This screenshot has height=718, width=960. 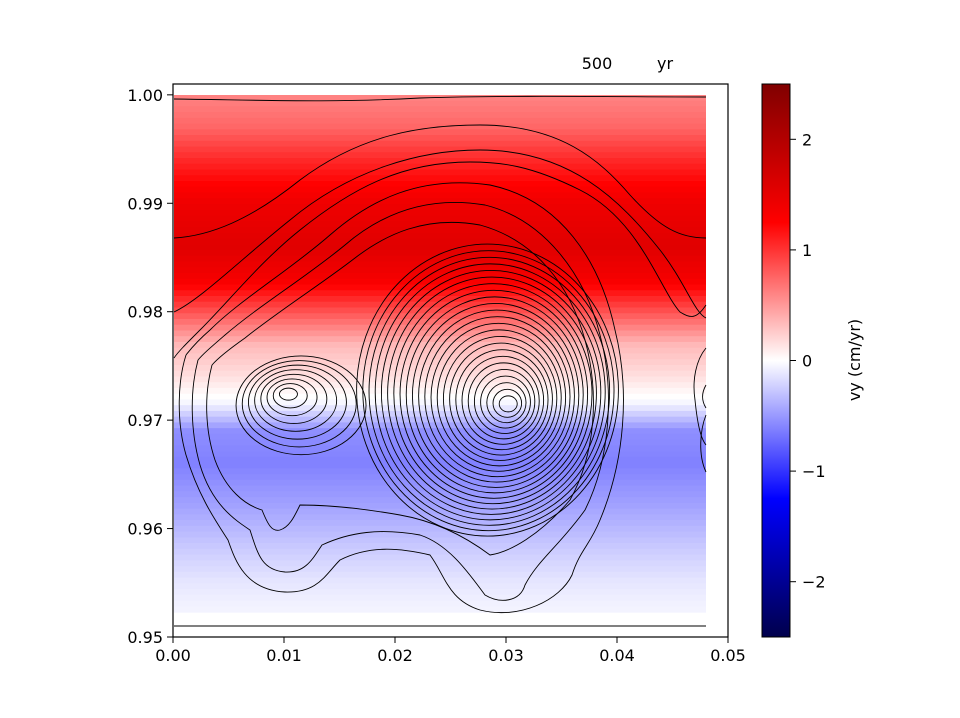 I want to click on contour-right-lobe, so click(x=700, y=396).